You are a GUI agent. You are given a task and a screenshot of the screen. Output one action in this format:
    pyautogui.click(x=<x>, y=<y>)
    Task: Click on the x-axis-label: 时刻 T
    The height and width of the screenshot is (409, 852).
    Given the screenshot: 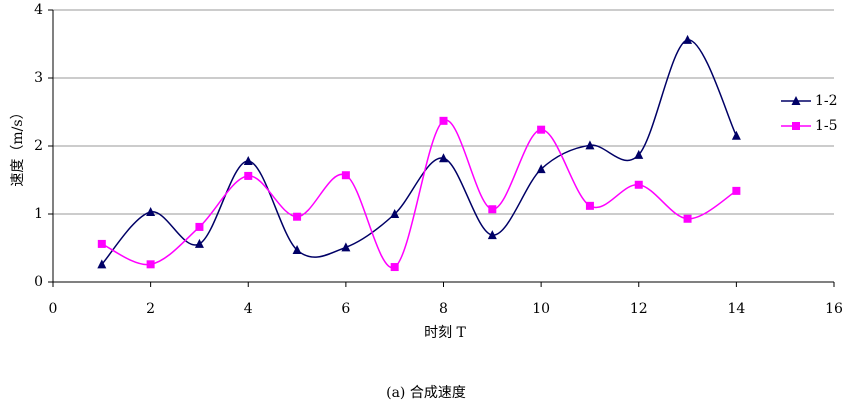 What is the action you would take?
    pyautogui.click(x=445, y=333)
    